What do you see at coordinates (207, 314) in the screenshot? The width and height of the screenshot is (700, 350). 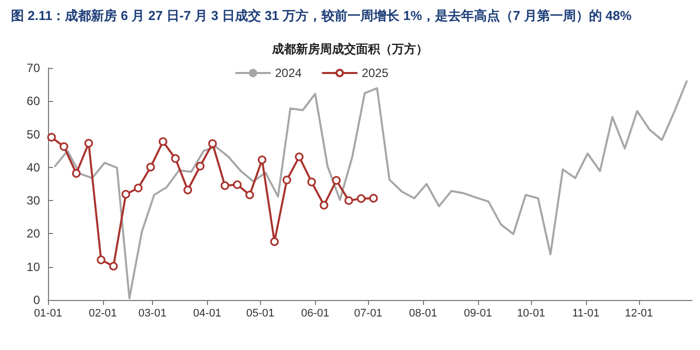 I see `x-tick-label: 04-01` at bounding box center [207, 314].